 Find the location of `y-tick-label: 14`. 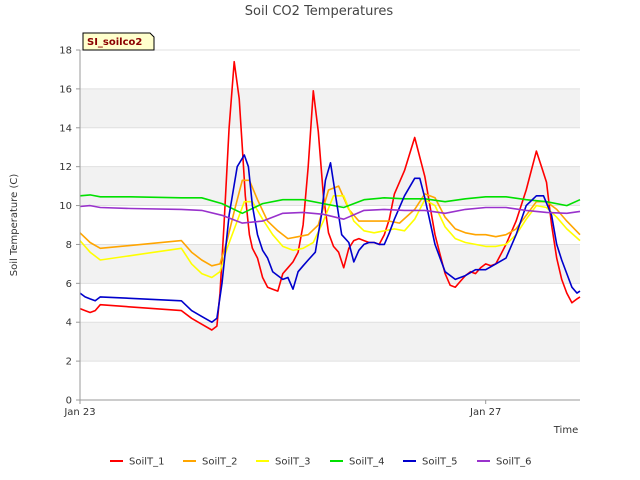

y-tick-label: 14 is located at coordinates (65, 128).